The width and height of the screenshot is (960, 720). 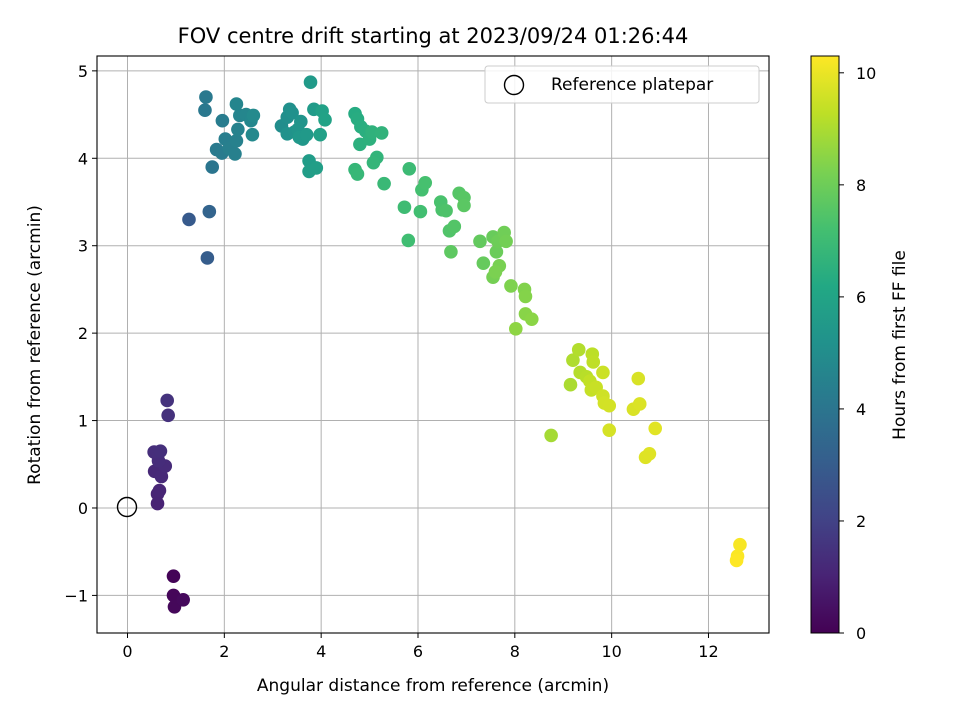 I want to click on colorbar-label: Hours from first FF file, so click(x=900, y=345).